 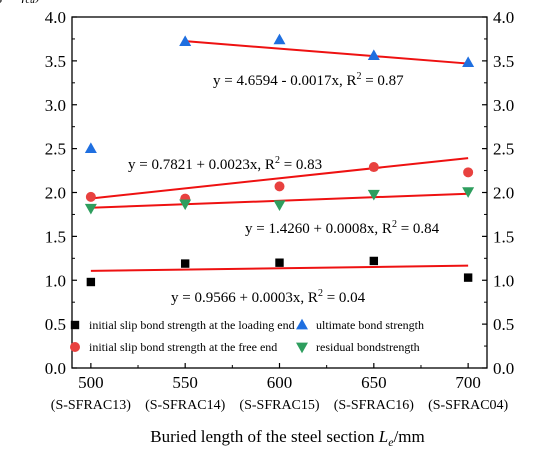 I want to click on x-category-label: (S-SFRAC16), so click(x=374, y=405).